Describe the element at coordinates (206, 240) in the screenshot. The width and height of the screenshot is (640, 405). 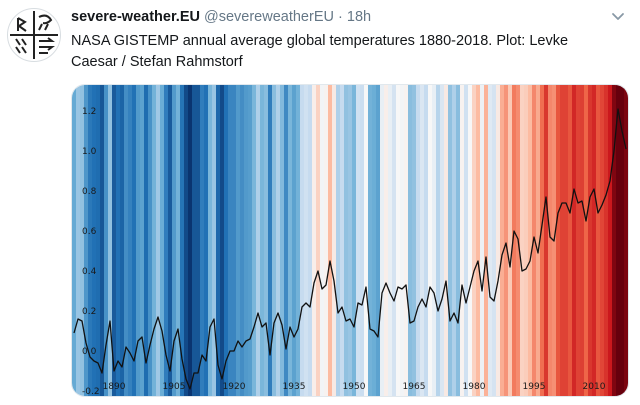
I see `stripe-1913` at that location.